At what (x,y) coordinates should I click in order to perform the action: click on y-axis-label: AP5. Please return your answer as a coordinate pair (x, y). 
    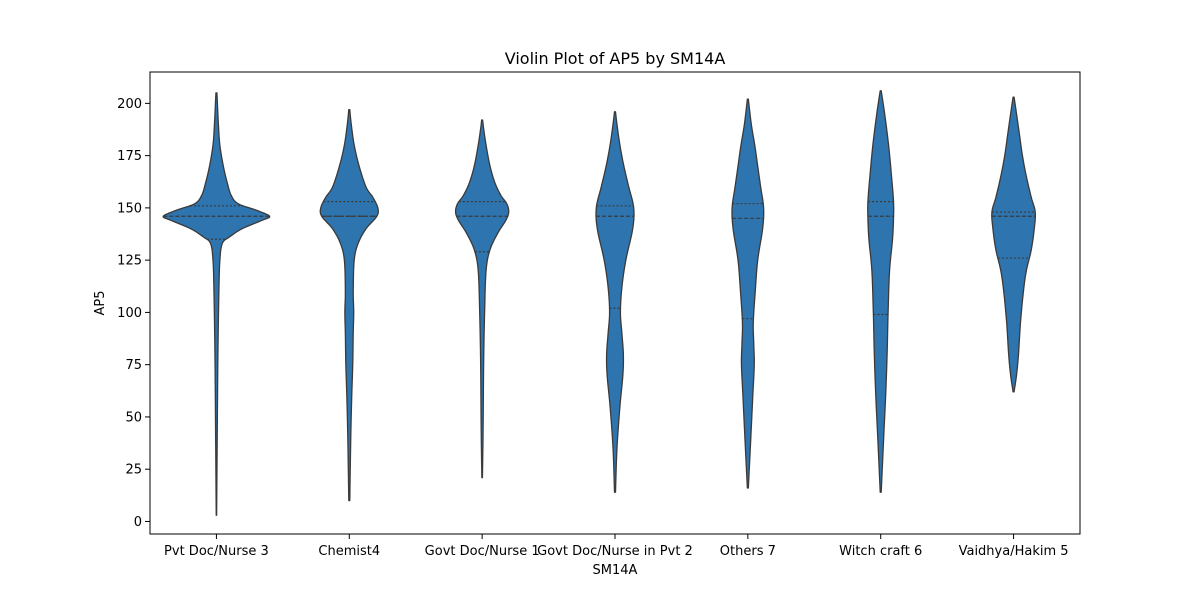
    Looking at the image, I should click on (100, 302).